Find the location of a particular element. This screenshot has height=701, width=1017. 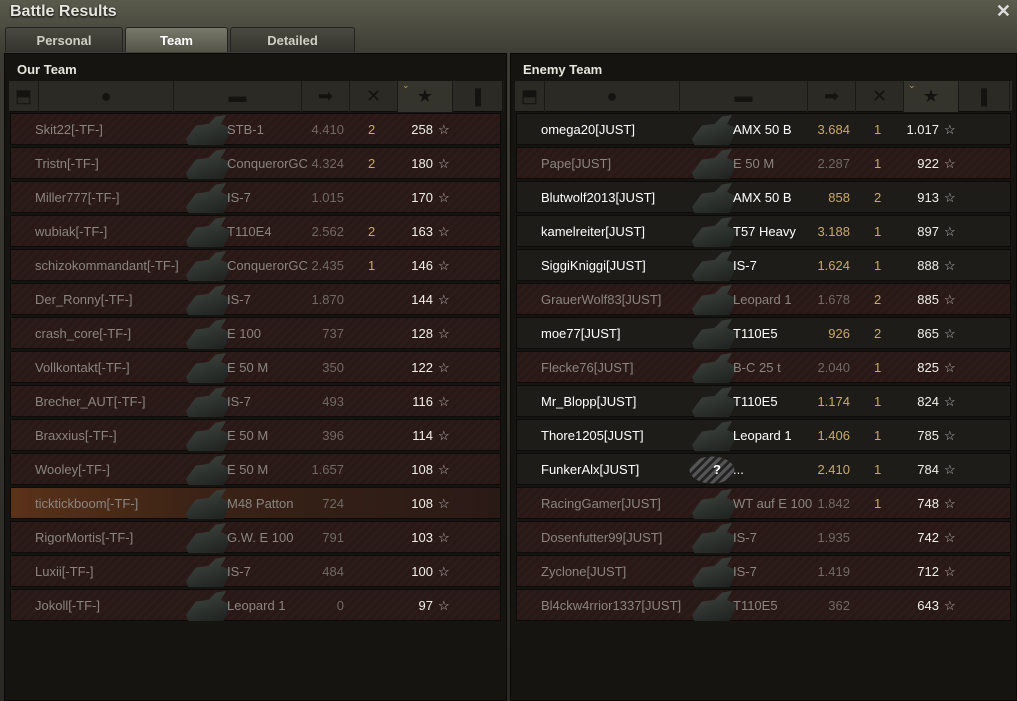

player-row: moe77[JUST] T110E5 926 2 865 ☆ is located at coordinates (763, 333).